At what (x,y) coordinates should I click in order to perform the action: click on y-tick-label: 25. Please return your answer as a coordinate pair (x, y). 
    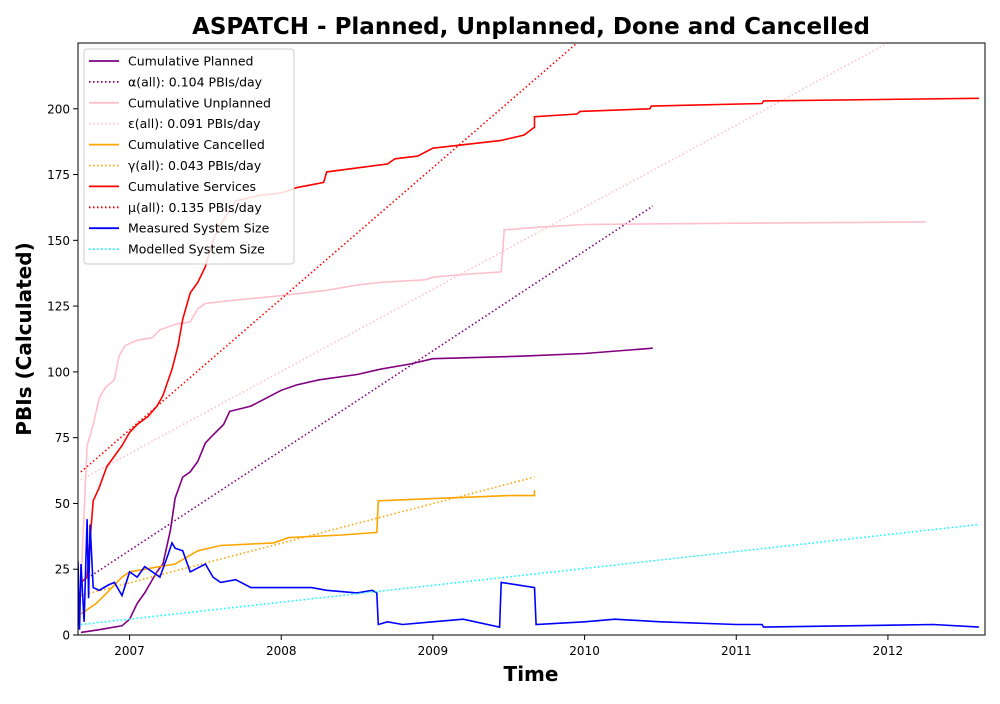
    Looking at the image, I should click on (62, 570).